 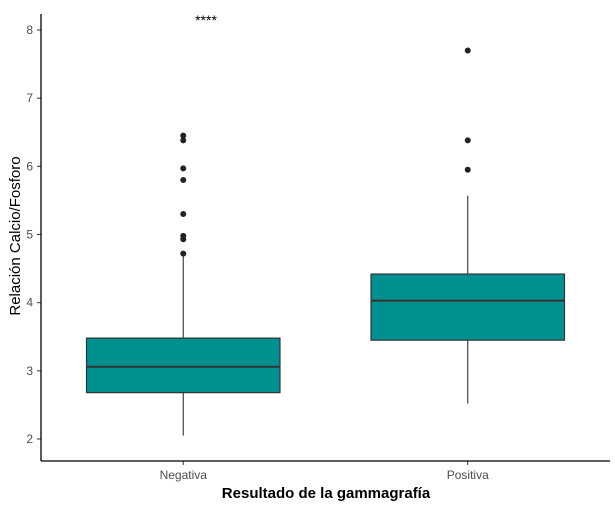 I want to click on y-axis-ticks: 2 3 4 5 6 7 8, so click(x=33, y=234).